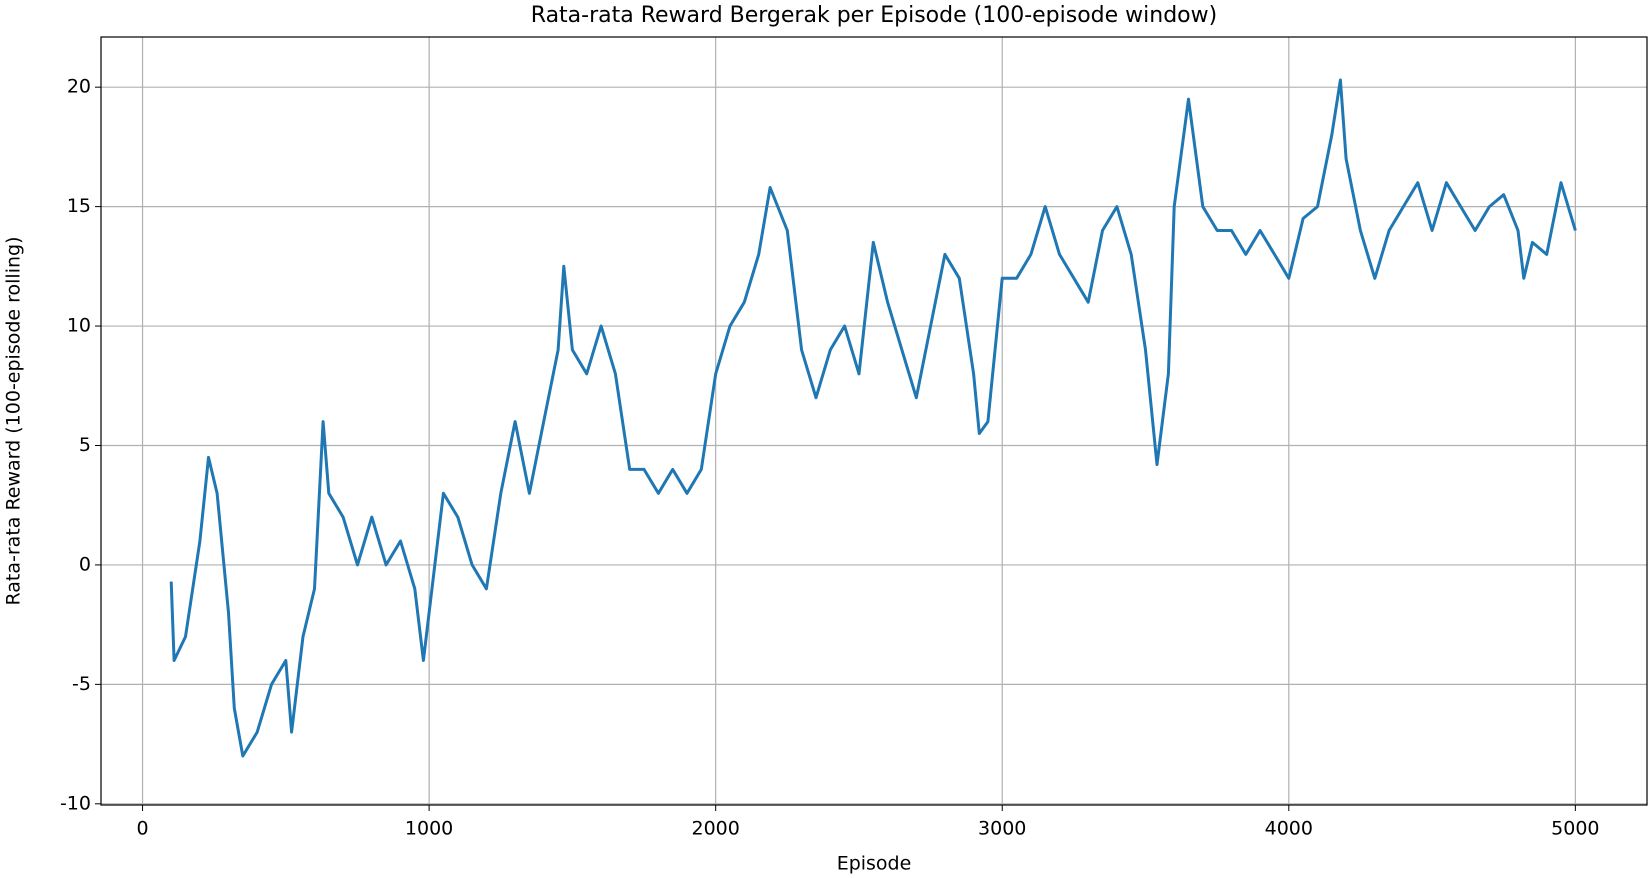  Describe the element at coordinates (79, 87) in the screenshot. I see `y-tick-label: 20` at that location.